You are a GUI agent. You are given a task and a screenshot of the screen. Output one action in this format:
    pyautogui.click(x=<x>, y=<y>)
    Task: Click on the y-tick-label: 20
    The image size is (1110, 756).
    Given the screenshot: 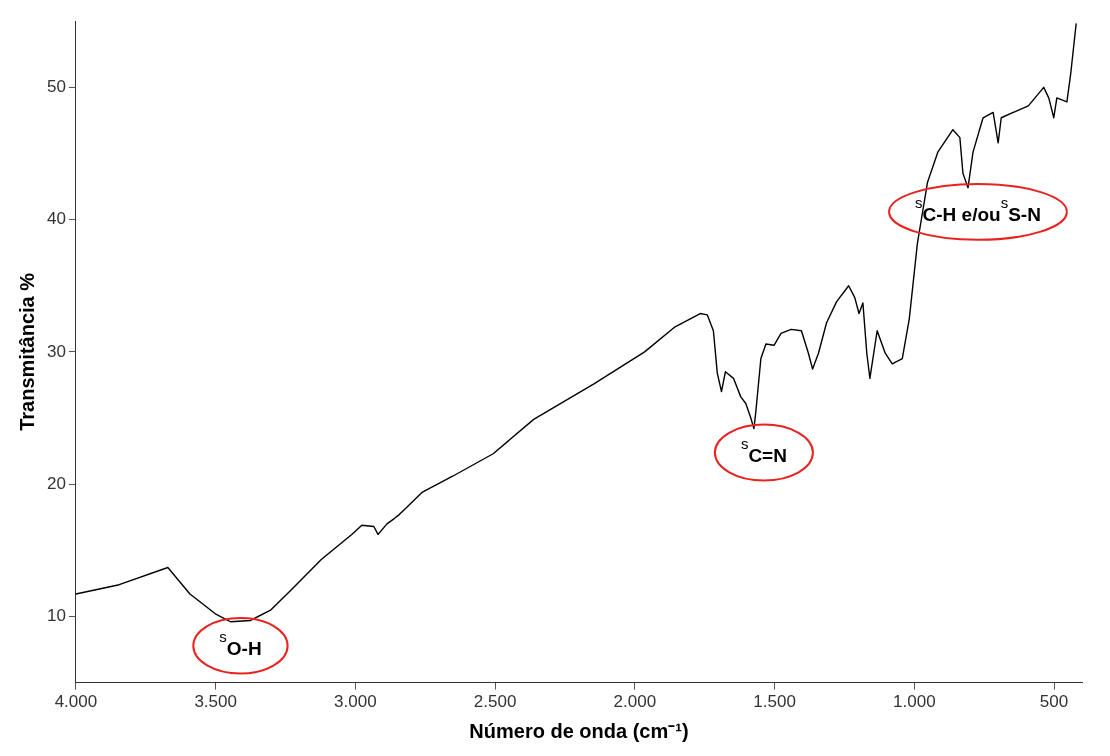 What is the action you would take?
    pyautogui.click(x=56, y=483)
    